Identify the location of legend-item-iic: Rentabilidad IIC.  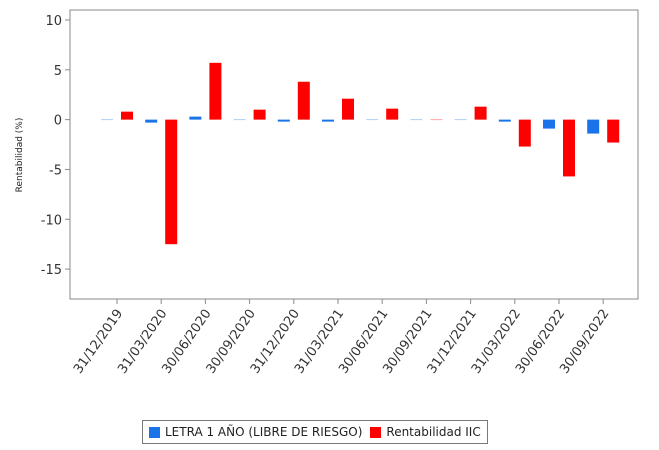
(425, 432).